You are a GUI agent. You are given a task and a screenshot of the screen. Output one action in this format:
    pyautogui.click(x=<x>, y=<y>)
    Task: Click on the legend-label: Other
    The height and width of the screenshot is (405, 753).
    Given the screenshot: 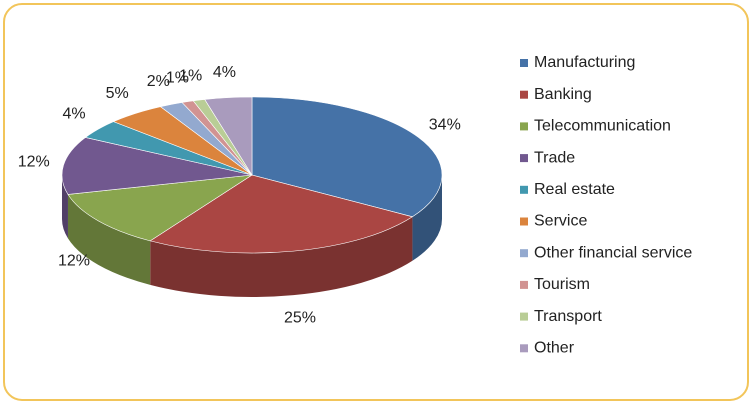 What is the action you would take?
    pyautogui.click(x=554, y=348)
    